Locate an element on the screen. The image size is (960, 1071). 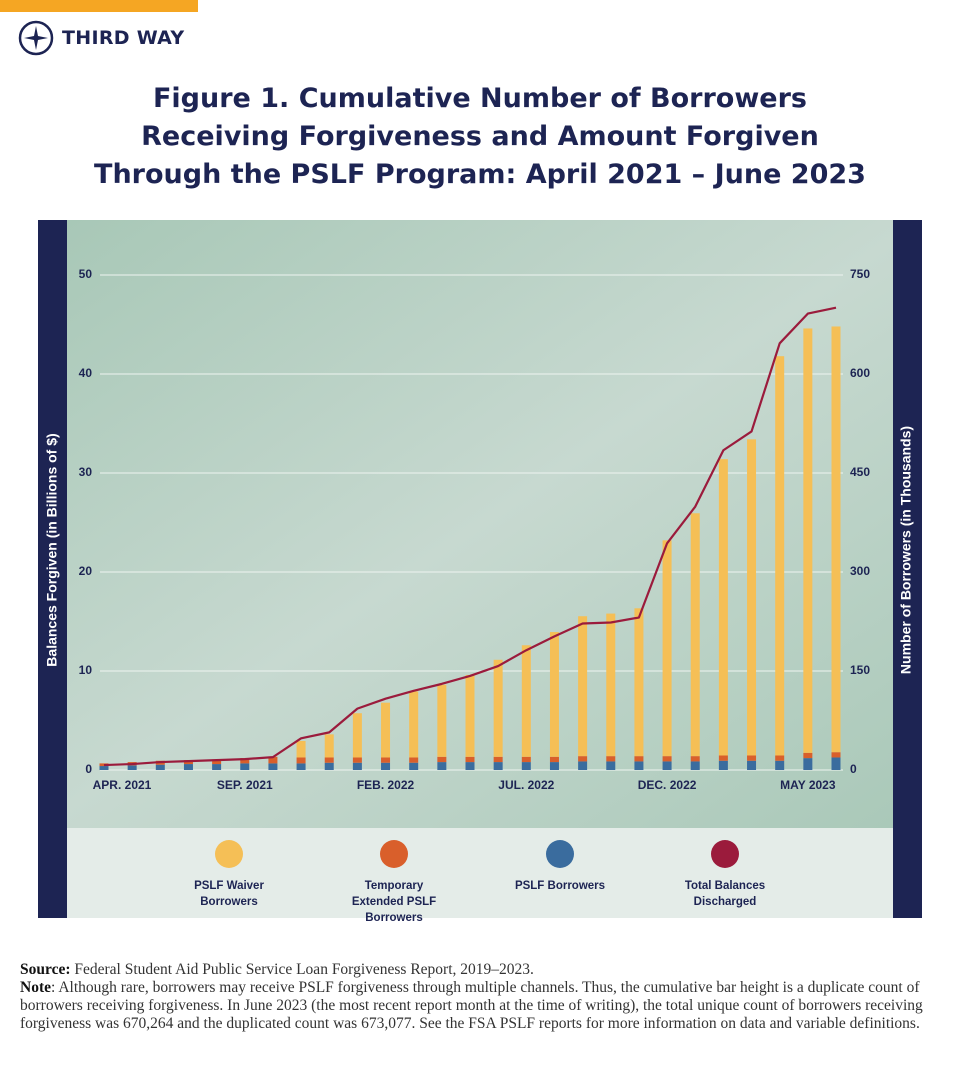
x-tick-label: FEB. 2022 is located at coordinates (386, 785).